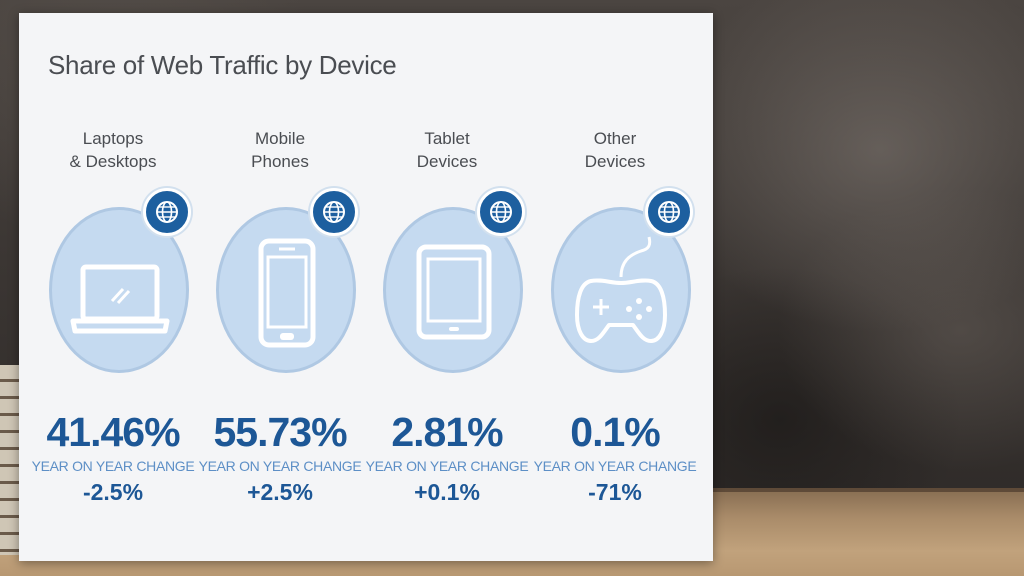 The image size is (1024, 576). What do you see at coordinates (447, 432) in the screenshot?
I see `share-value: 2.81%` at bounding box center [447, 432].